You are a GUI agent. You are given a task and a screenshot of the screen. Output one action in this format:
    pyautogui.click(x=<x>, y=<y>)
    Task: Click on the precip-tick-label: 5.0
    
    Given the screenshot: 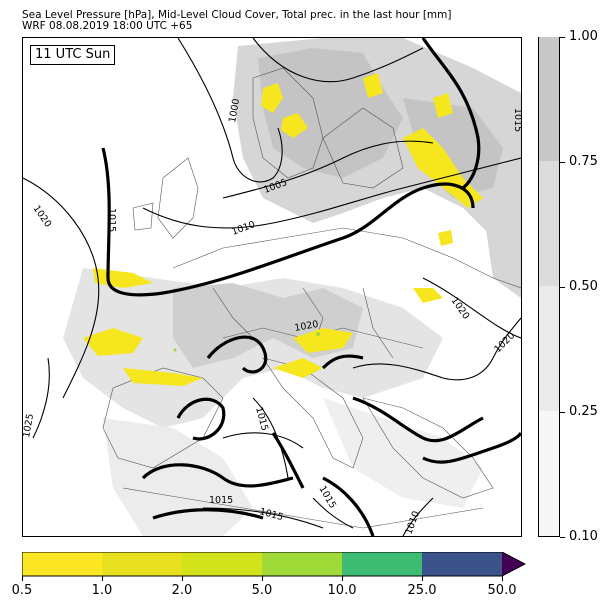 What is the action you would take?
    pyautogui.click(x=262, y=590)
    